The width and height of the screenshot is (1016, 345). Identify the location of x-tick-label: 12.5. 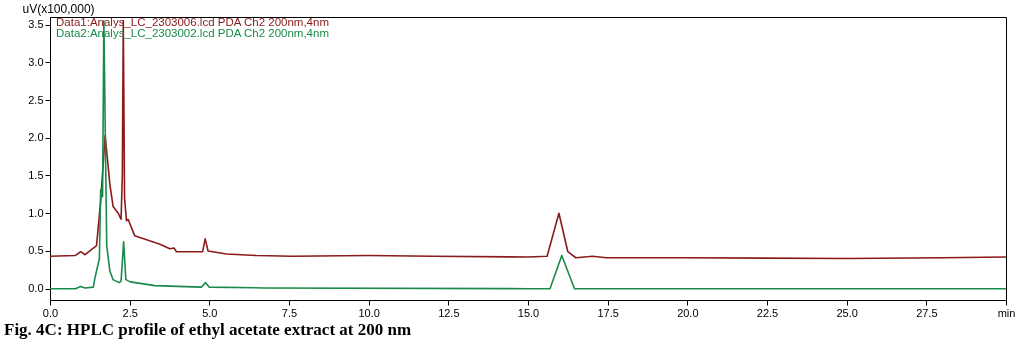
(449, 312).